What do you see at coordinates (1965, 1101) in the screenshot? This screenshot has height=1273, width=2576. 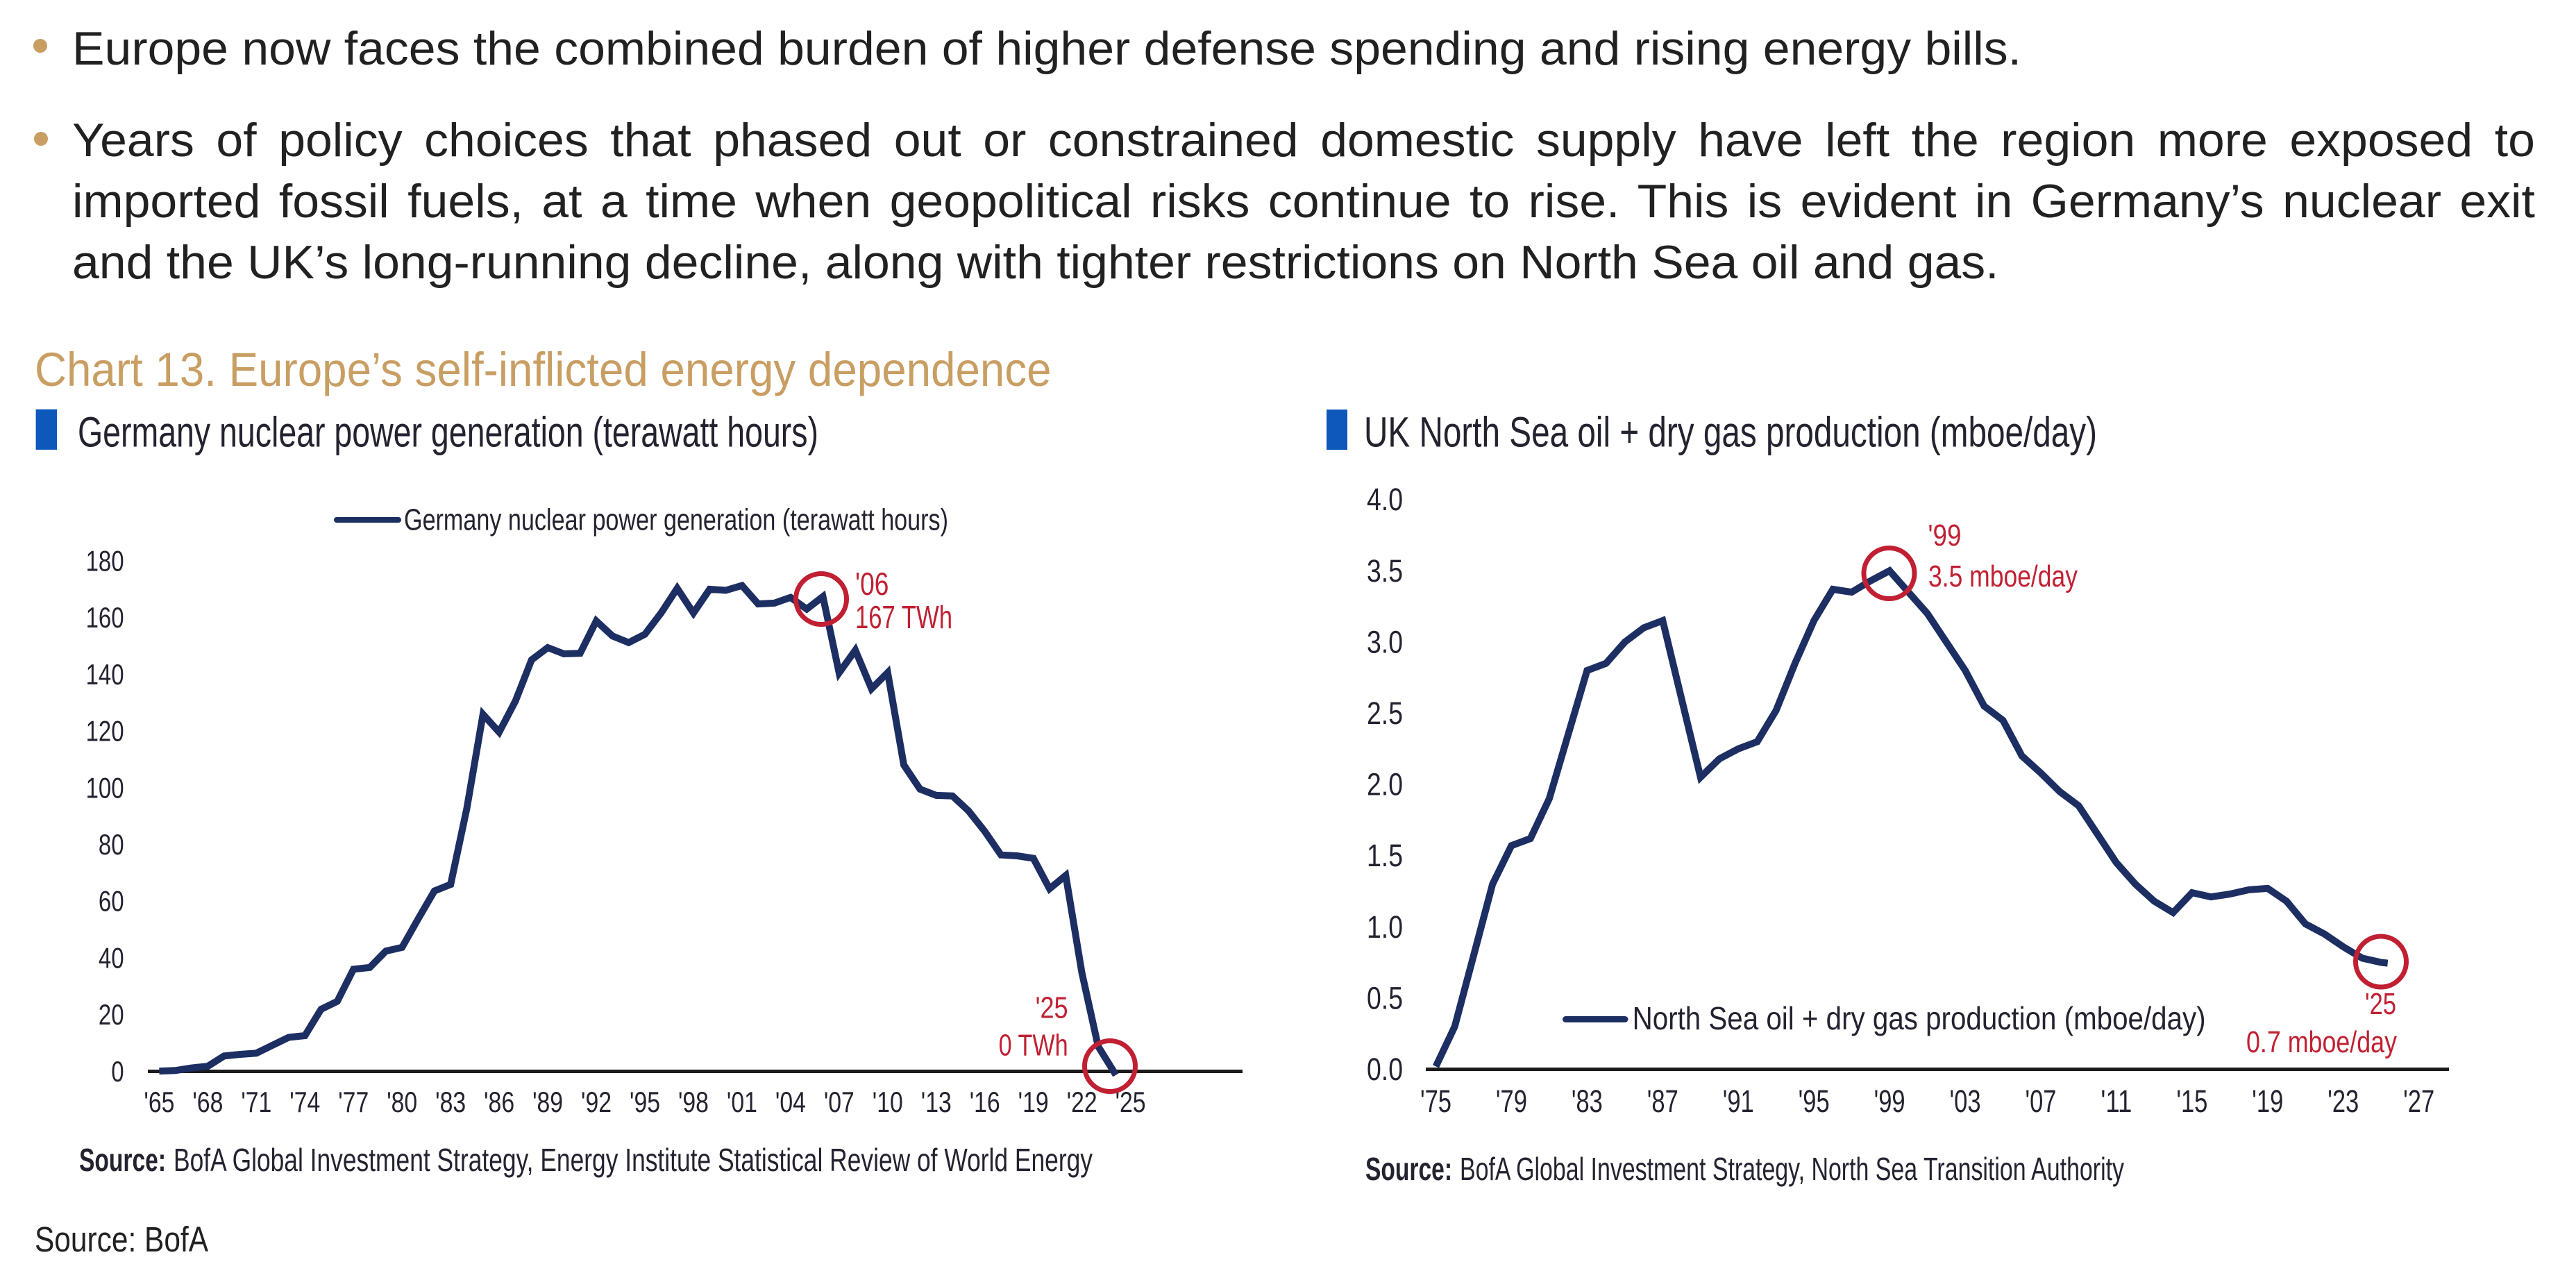 I see `svg-text: '03` at bounding box center [1965, 1101].